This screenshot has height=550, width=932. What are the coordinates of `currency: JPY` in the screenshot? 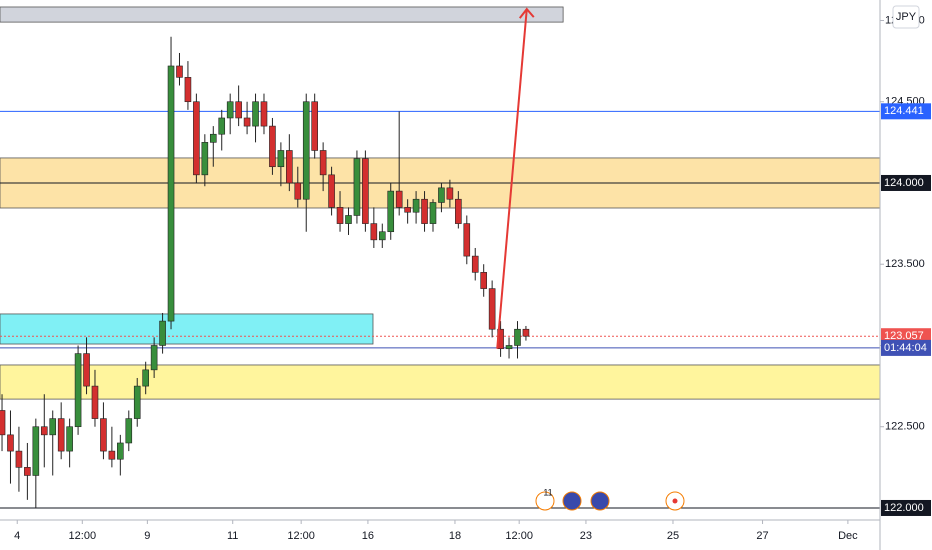 It's located at (906, 17).